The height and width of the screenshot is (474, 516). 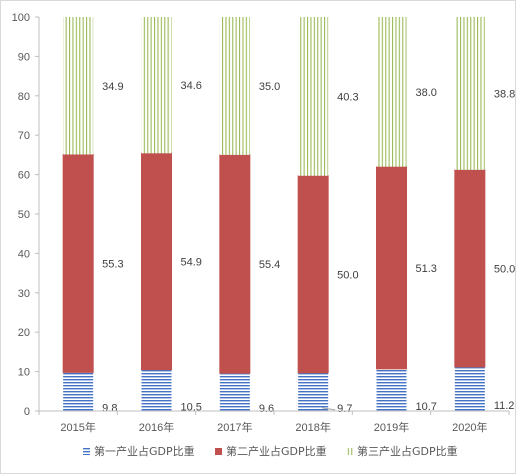 I want to click on x-tick-label: 2016年, so click(x=156, y=427).